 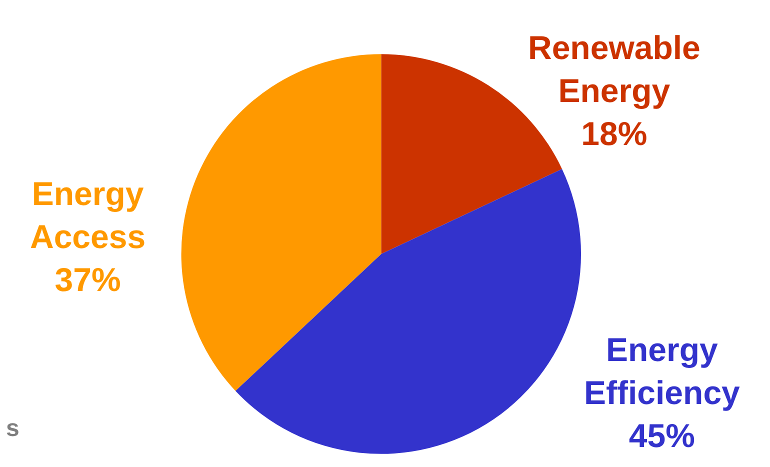 I want to click on data-label: 18%, so click(x=614, y=133).